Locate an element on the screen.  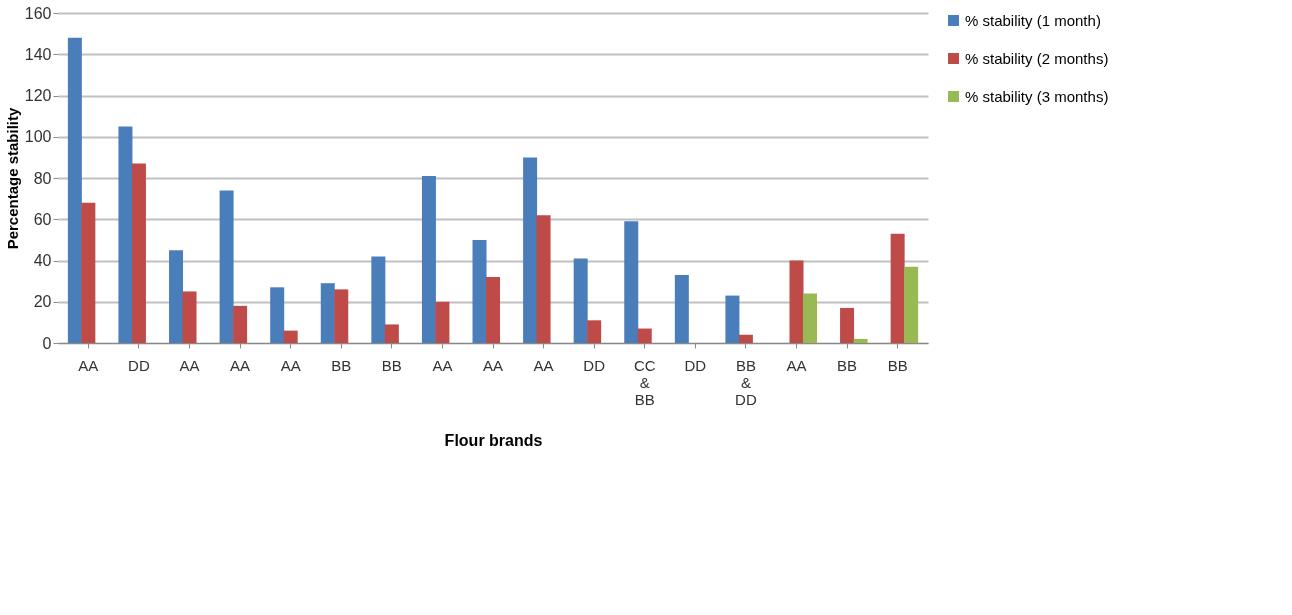
x-tick-label: BB & DD is located at coordinates (746, 382).